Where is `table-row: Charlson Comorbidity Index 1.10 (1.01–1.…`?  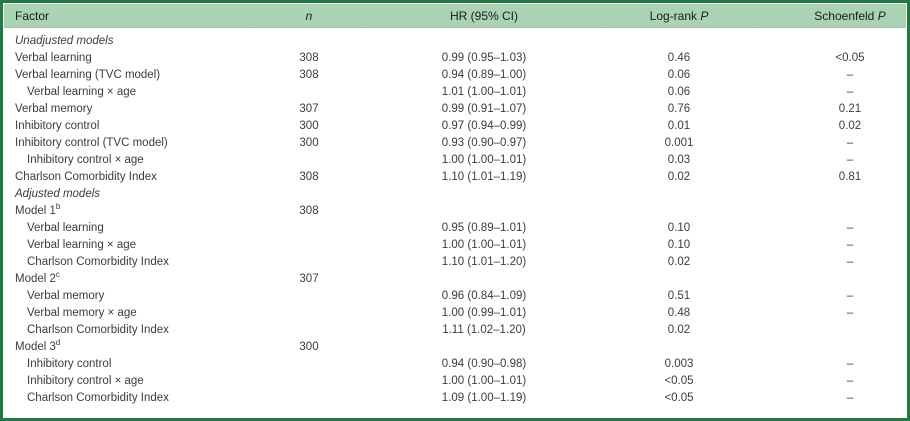 table-row: Charlson Comorbidity Index 1.10 (1.01–1.… is located at coordinates (455, 262).